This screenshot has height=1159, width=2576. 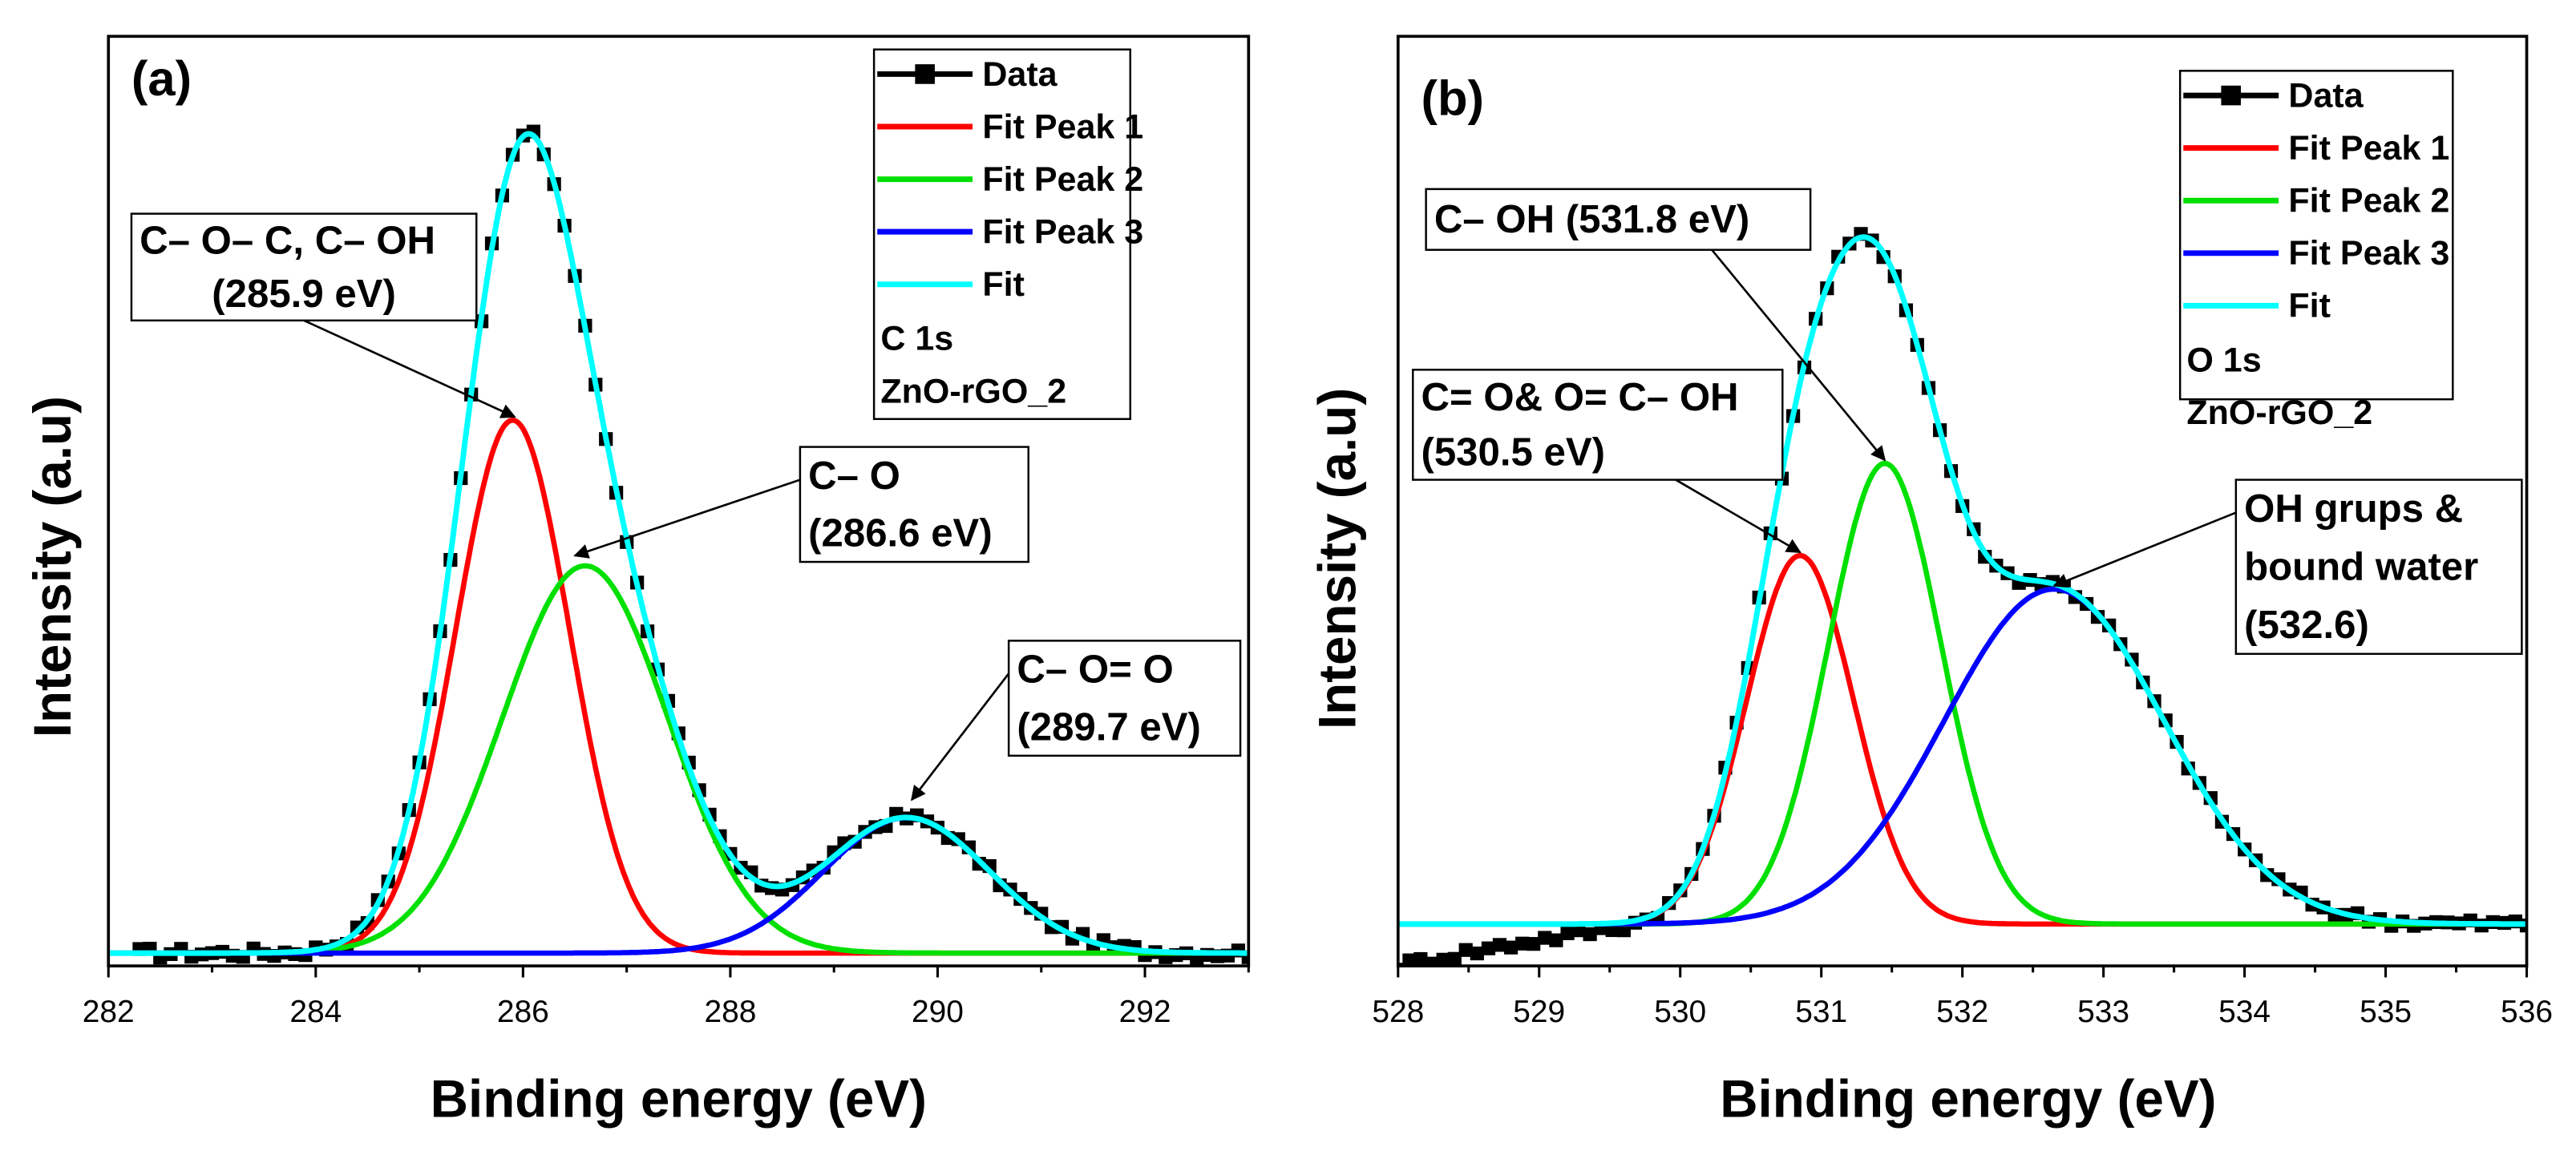 What do you see at coordinates (52, 566) in the screenshot?
I see `panel-a-y-axis-title: Intensity (a.u)` at bounding box center [52, 566].